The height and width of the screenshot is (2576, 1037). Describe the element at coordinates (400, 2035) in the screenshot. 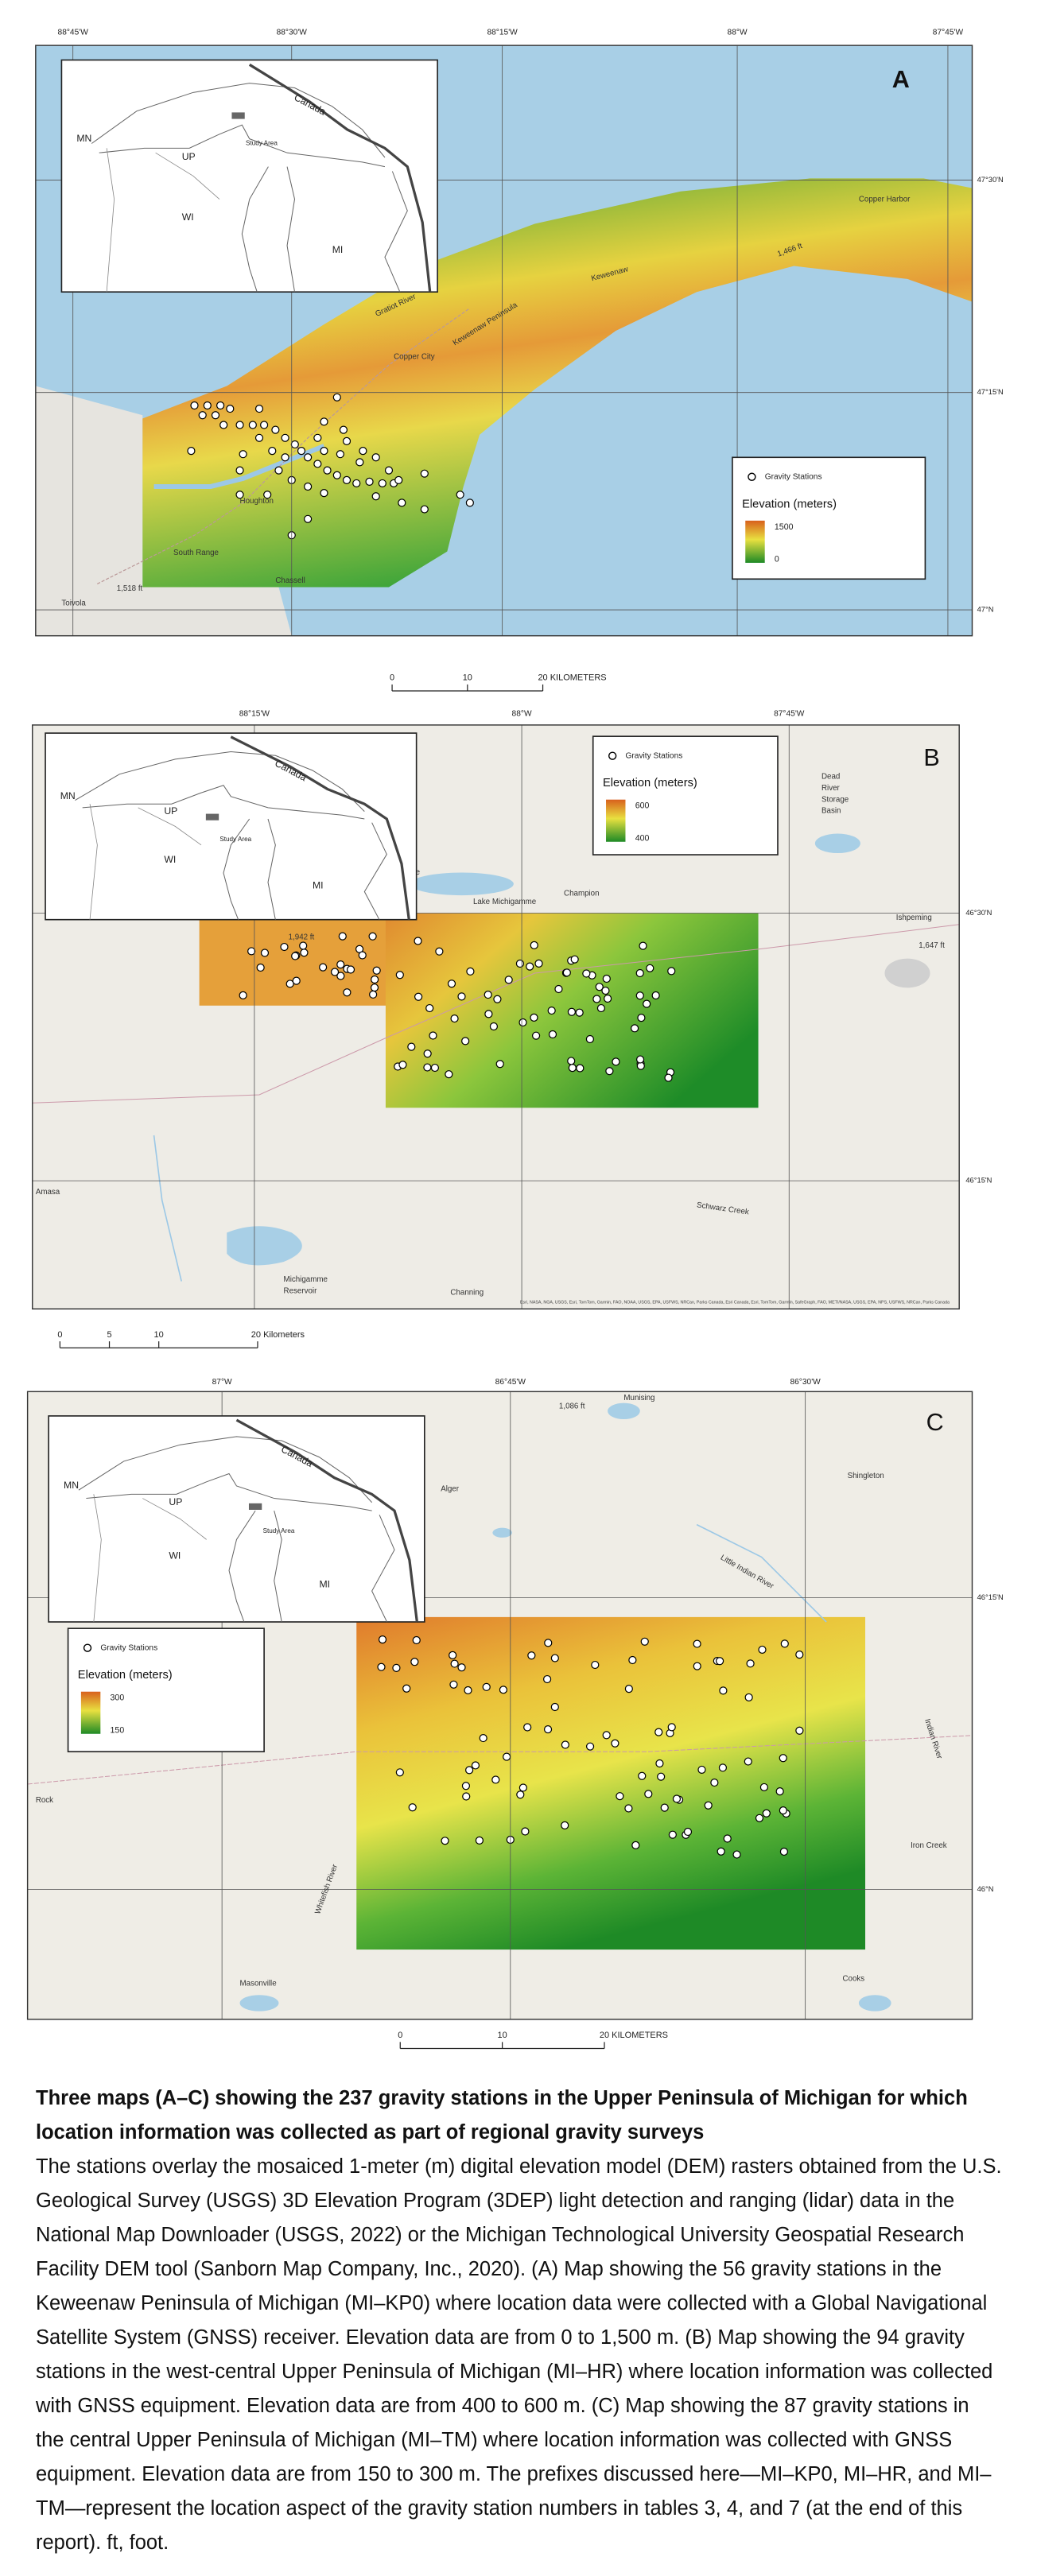

I see `scale-label: 0` at that location.